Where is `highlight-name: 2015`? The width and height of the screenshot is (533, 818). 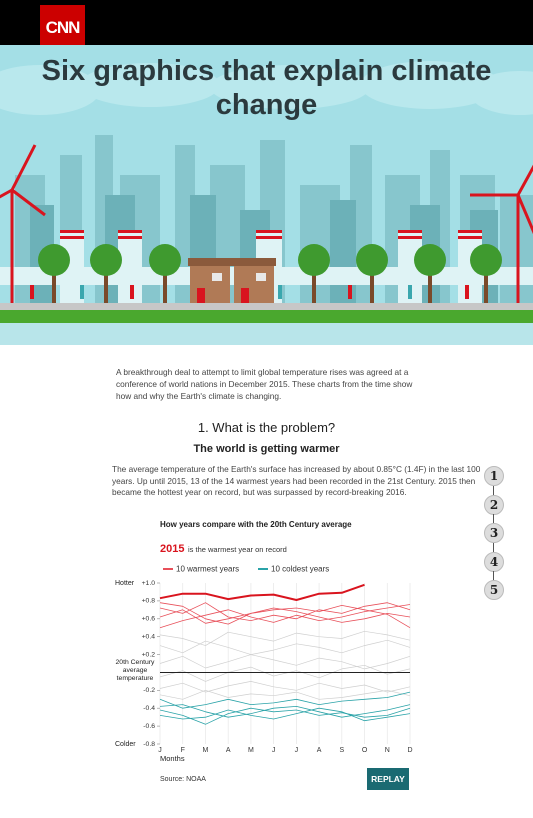 highlight-name: 2015 is located at coordinates (172, 549).